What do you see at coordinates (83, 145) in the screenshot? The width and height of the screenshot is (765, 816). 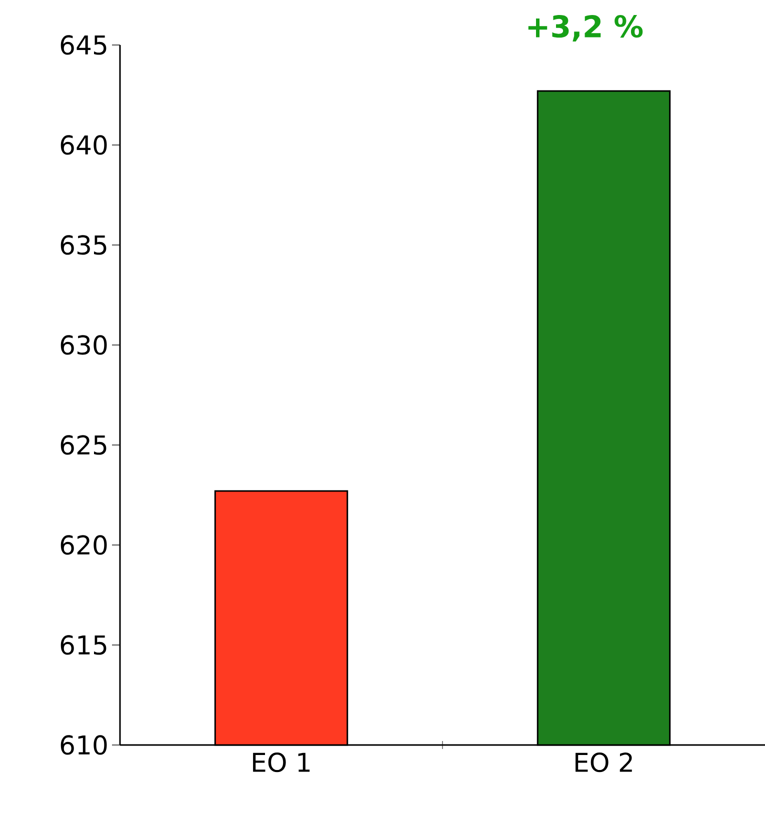 I see `y-tick-label: 640` at bounding box center [83, 145].